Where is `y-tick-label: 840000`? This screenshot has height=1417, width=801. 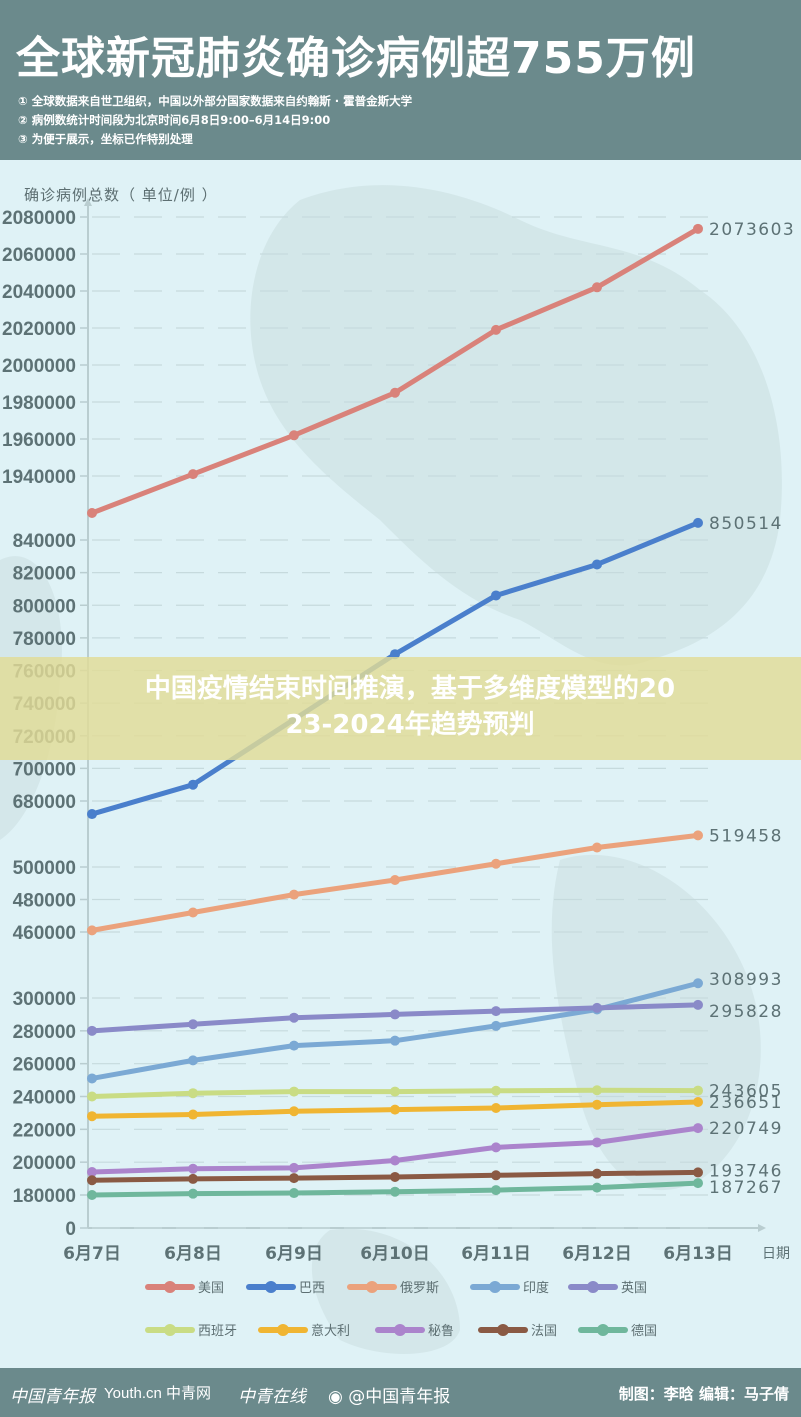
y-tick-label: 840000 is located at coordinates (44, 541).